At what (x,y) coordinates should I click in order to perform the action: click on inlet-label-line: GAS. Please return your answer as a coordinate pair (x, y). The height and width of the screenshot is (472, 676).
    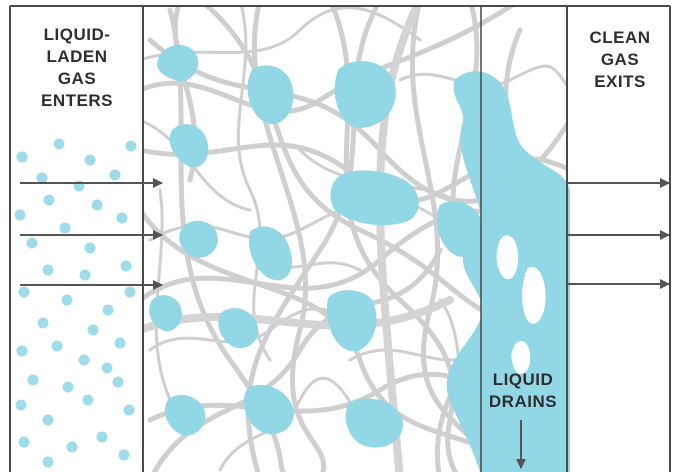
    Looking at the image, I should click on (77, 78).